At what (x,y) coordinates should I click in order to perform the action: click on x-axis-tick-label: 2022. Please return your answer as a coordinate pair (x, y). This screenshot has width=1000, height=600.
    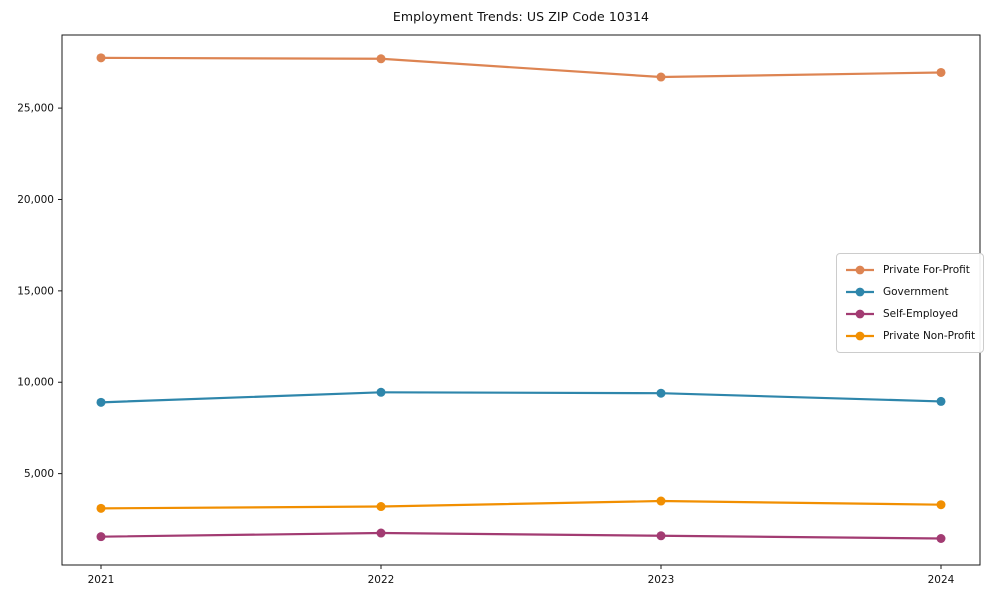
    Looking at the image, I should click on (381, 580).